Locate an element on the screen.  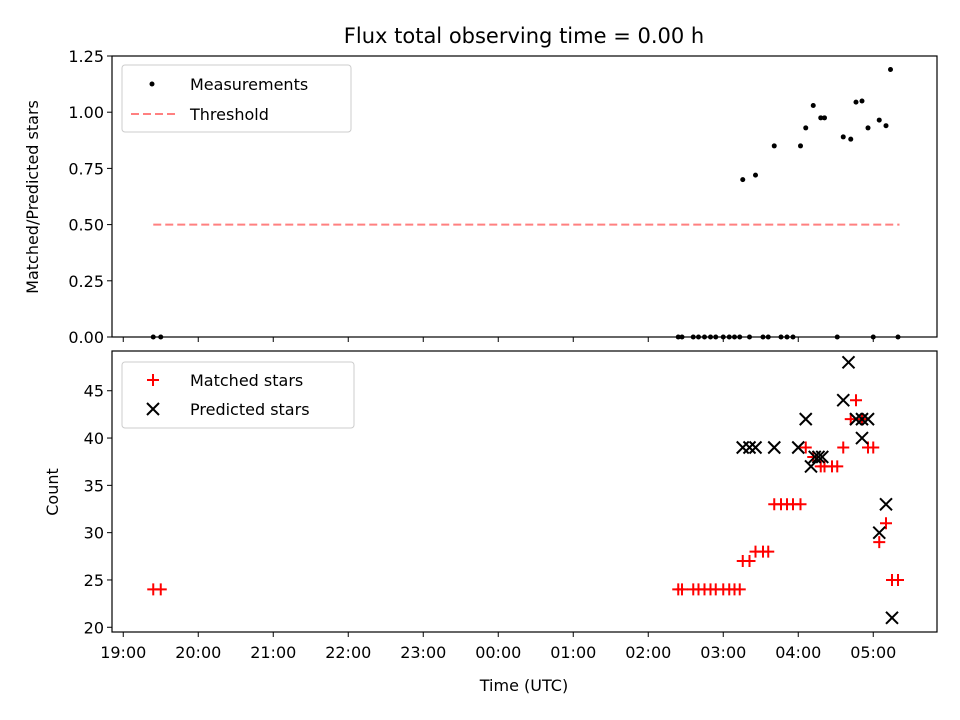
legend-matched-label: Matched stars is located at coordinates (246, 380).